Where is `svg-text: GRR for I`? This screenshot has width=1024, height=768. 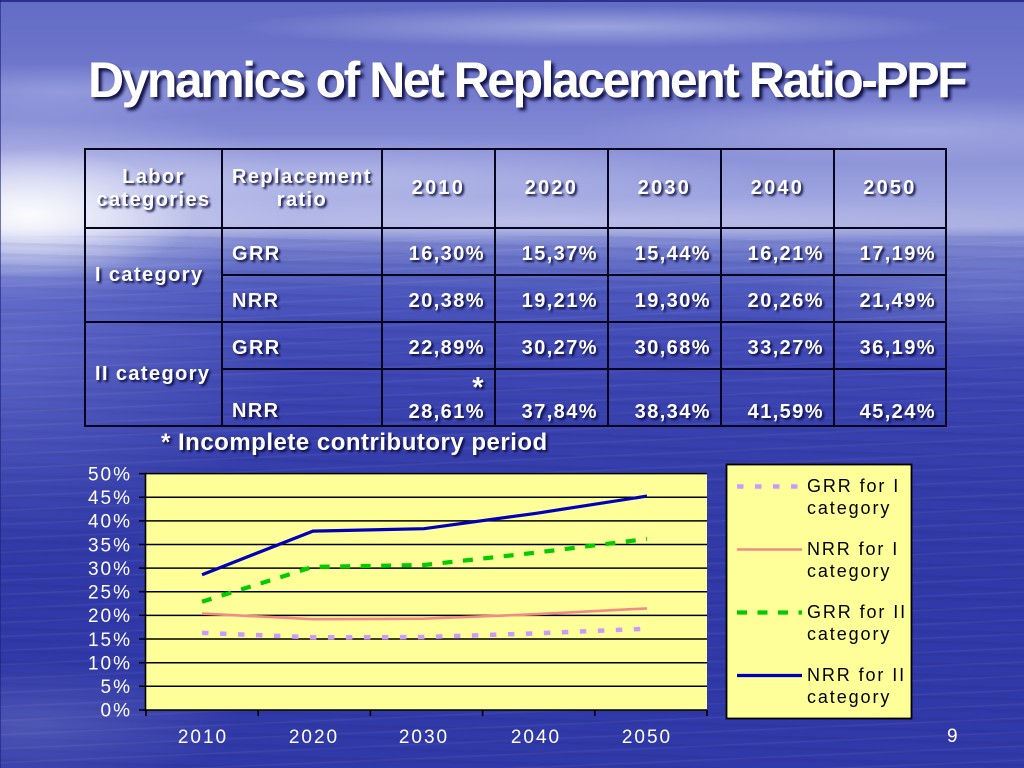 svg-text: GRR for I is located at coordinates (853, 486).